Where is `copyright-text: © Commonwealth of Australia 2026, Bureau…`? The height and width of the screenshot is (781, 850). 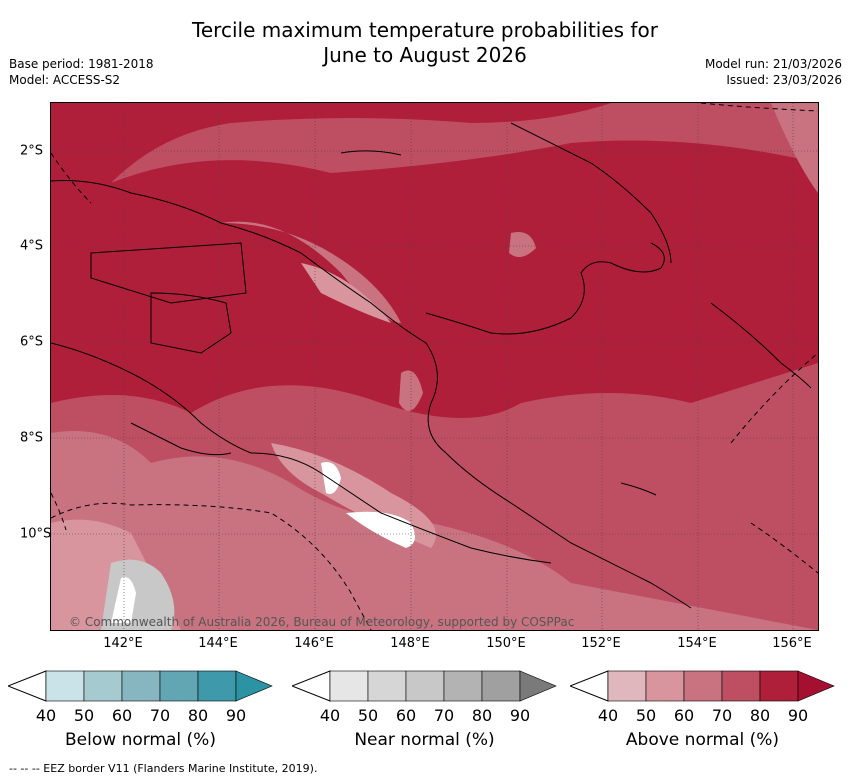 copyright-text: © Commonwealth of Australia 2026, Bureau… is located at coordinates (322, 622).